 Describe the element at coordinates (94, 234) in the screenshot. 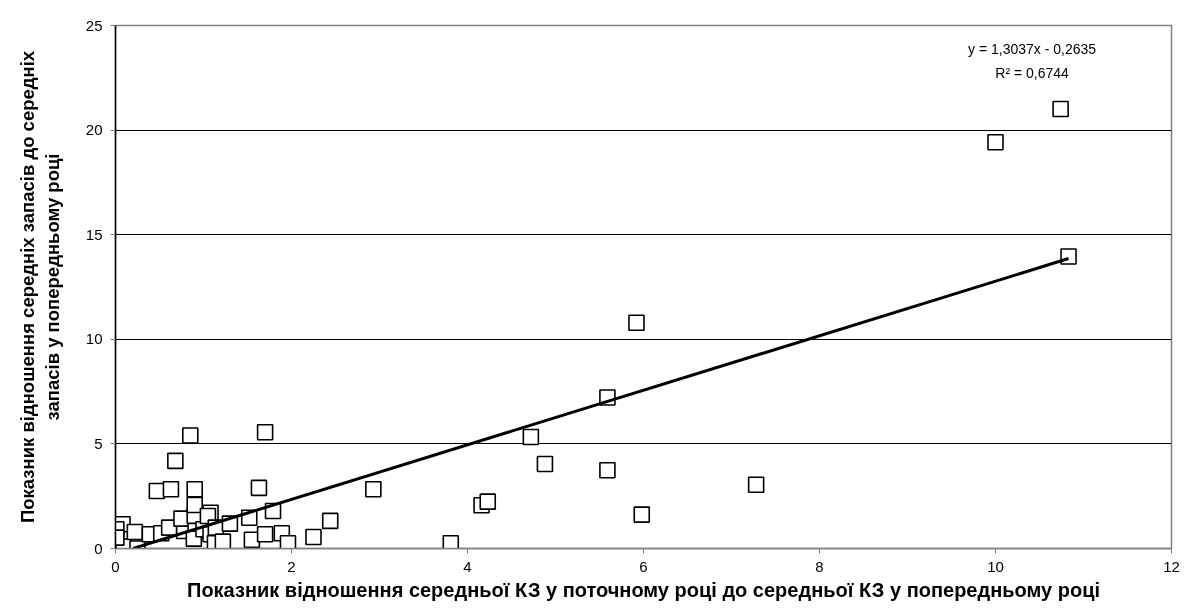

I see `y-tick-label: 15` at that location.